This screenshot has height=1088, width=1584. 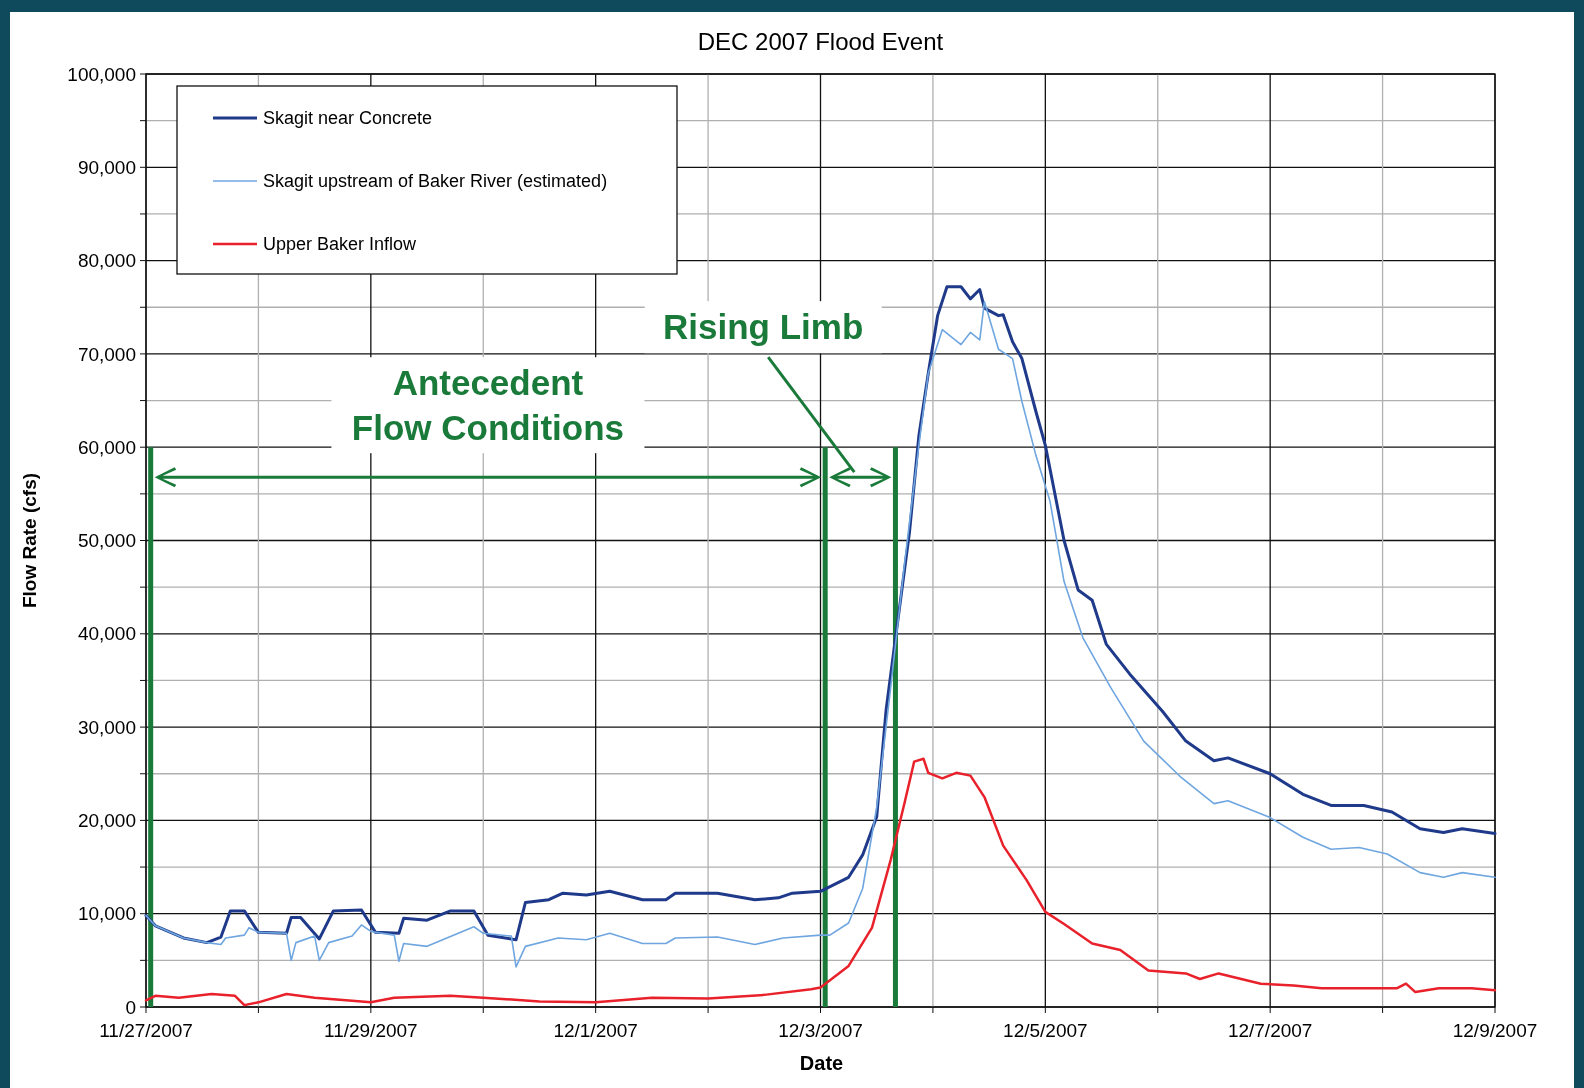 I want to click on x-tick-label: 12/3/2007, so click(x=820, y=1030).